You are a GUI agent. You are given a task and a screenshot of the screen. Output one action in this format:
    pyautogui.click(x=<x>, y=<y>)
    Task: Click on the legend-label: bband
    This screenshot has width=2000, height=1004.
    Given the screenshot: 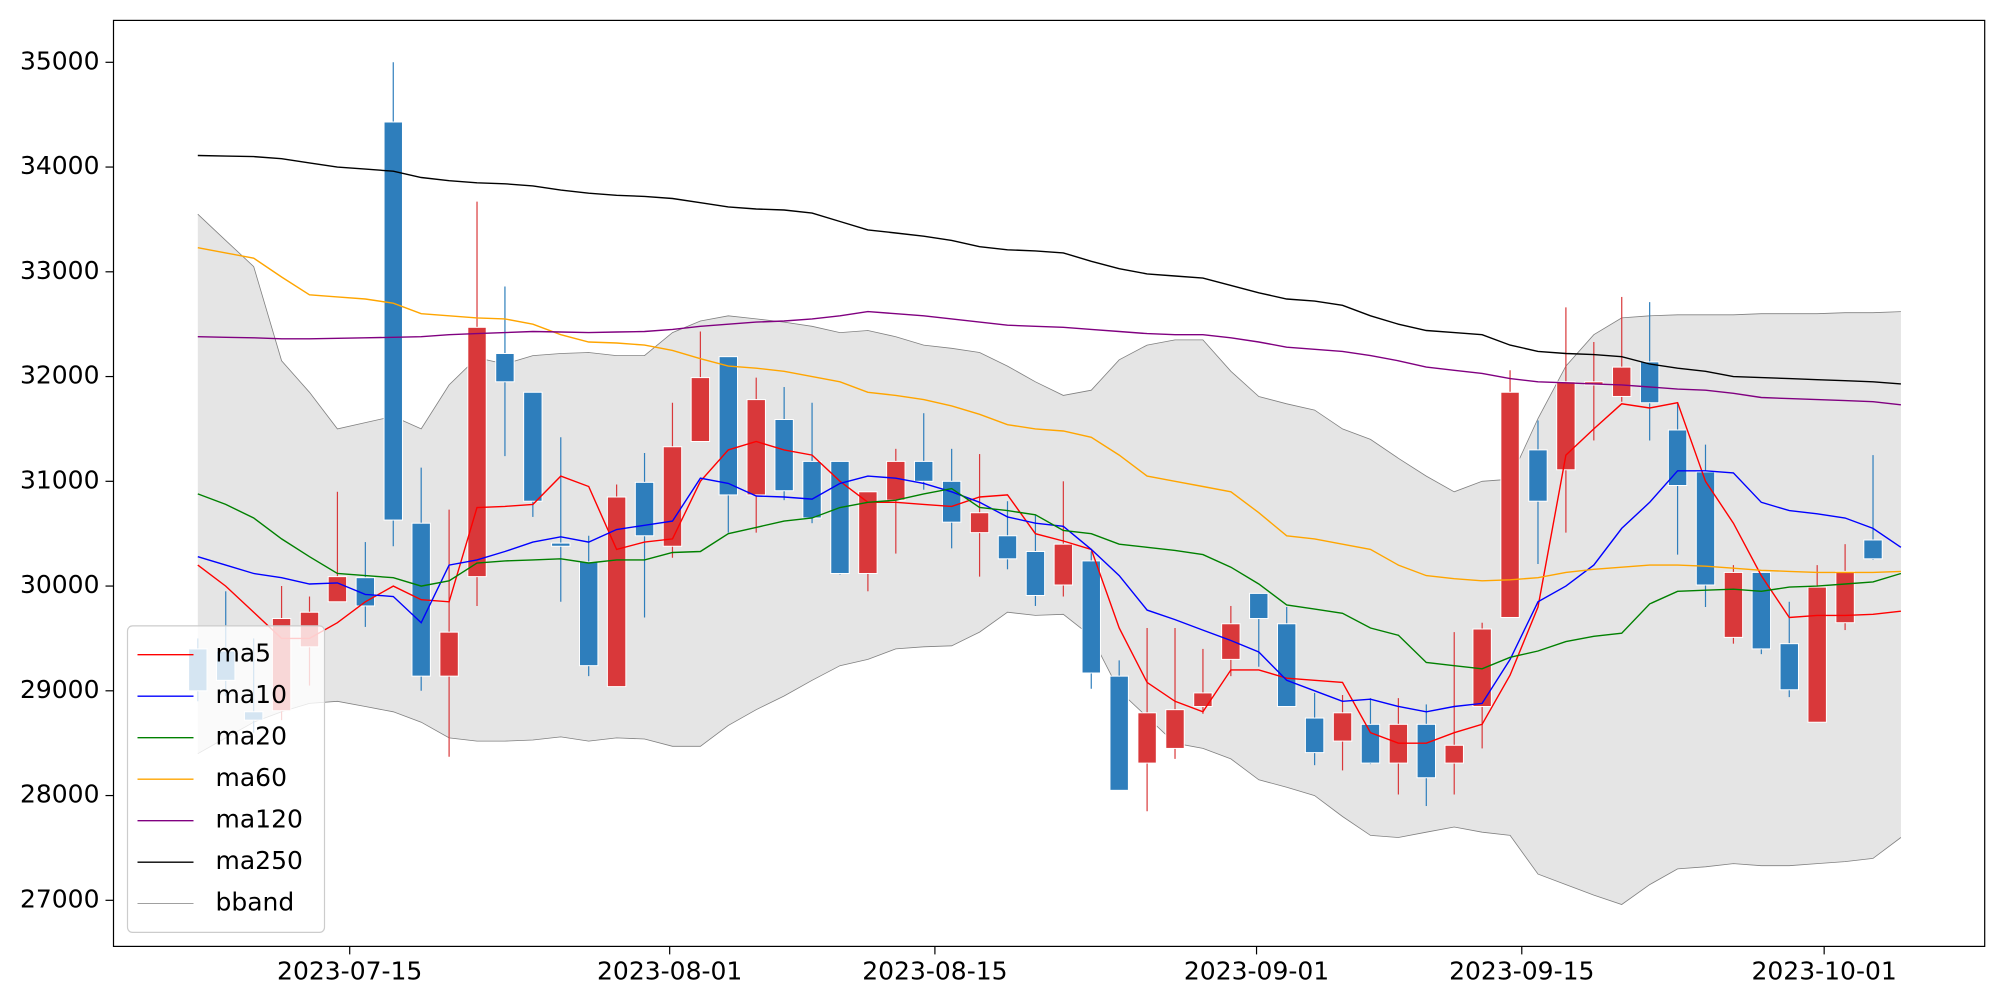 What is the action you would take?
    pyautogui.click(x=255, y=902)
    